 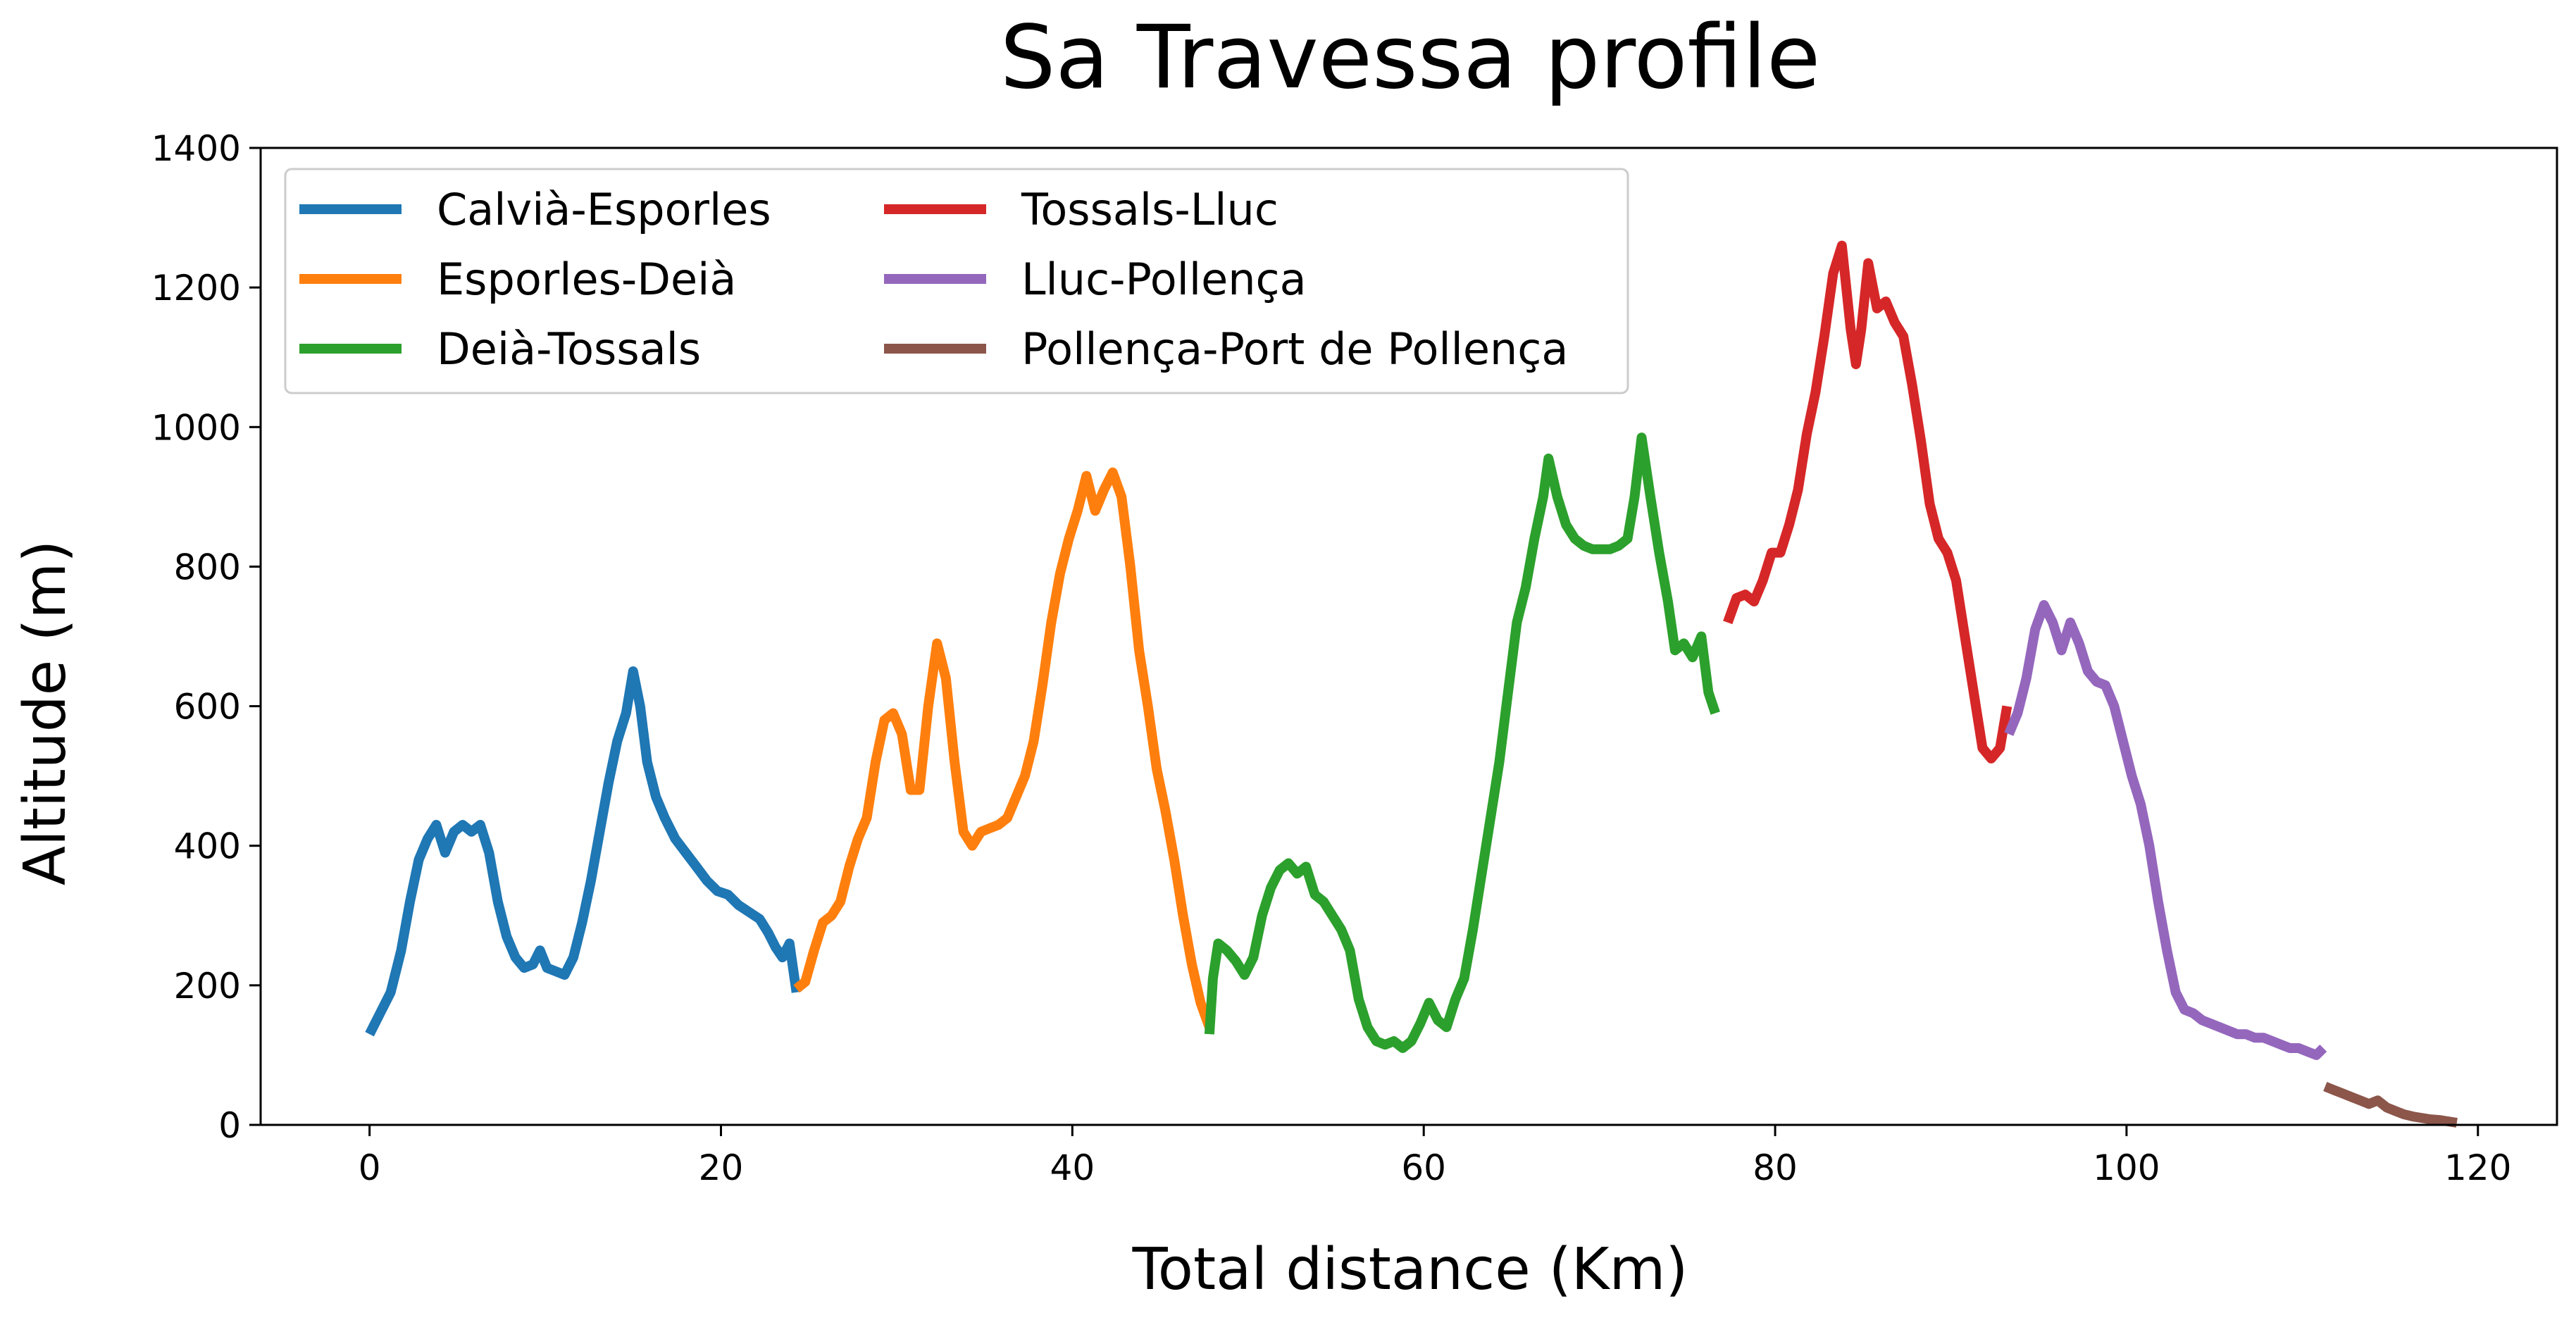 I want to click on x-tick-label: 60, so click(x=1423, y=1167).